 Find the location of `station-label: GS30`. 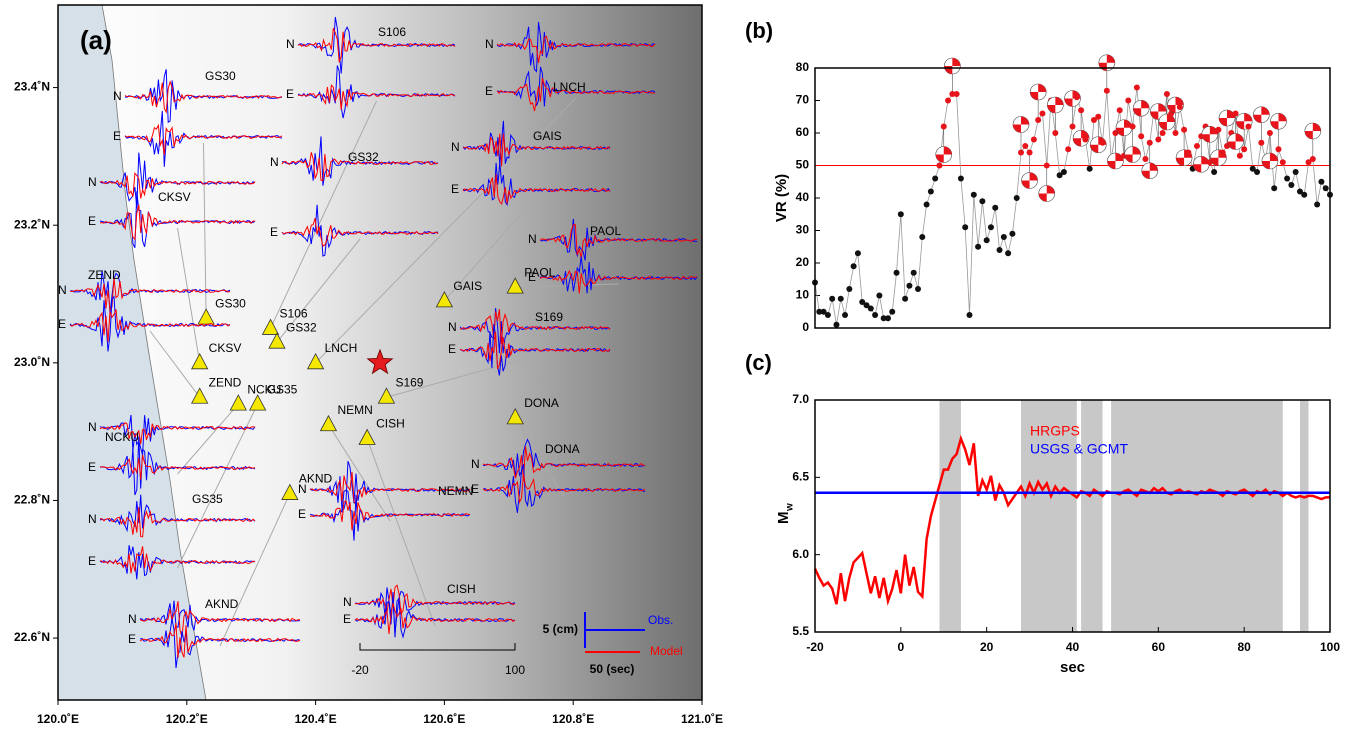

station-label: GS30 is located at coordinates (230, 303).